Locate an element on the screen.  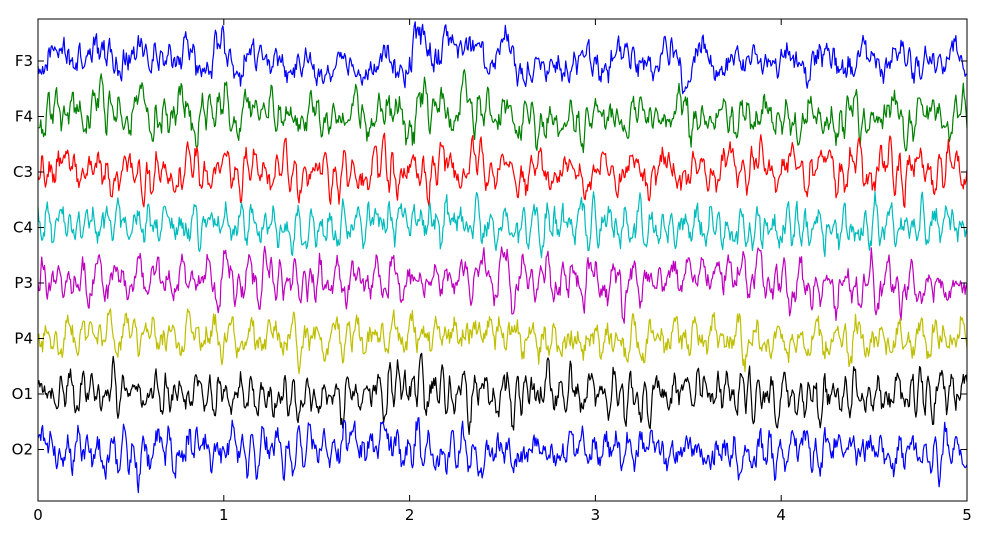
y-tick-label-f3: F3 is located at coordinates (24, 61).